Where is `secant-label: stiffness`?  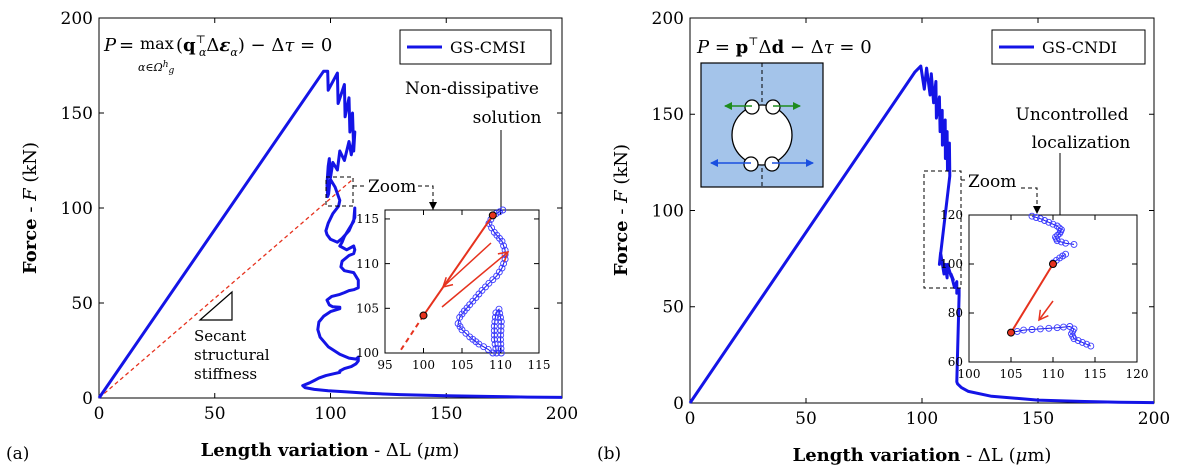 secant-label: stiffness is located at coordinates (225, 374).